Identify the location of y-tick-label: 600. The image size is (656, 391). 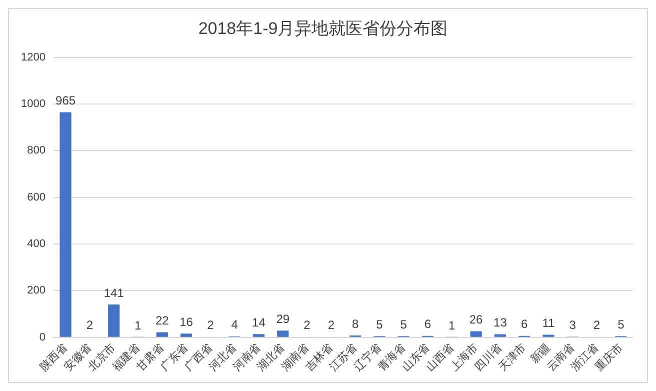
(36, 197).